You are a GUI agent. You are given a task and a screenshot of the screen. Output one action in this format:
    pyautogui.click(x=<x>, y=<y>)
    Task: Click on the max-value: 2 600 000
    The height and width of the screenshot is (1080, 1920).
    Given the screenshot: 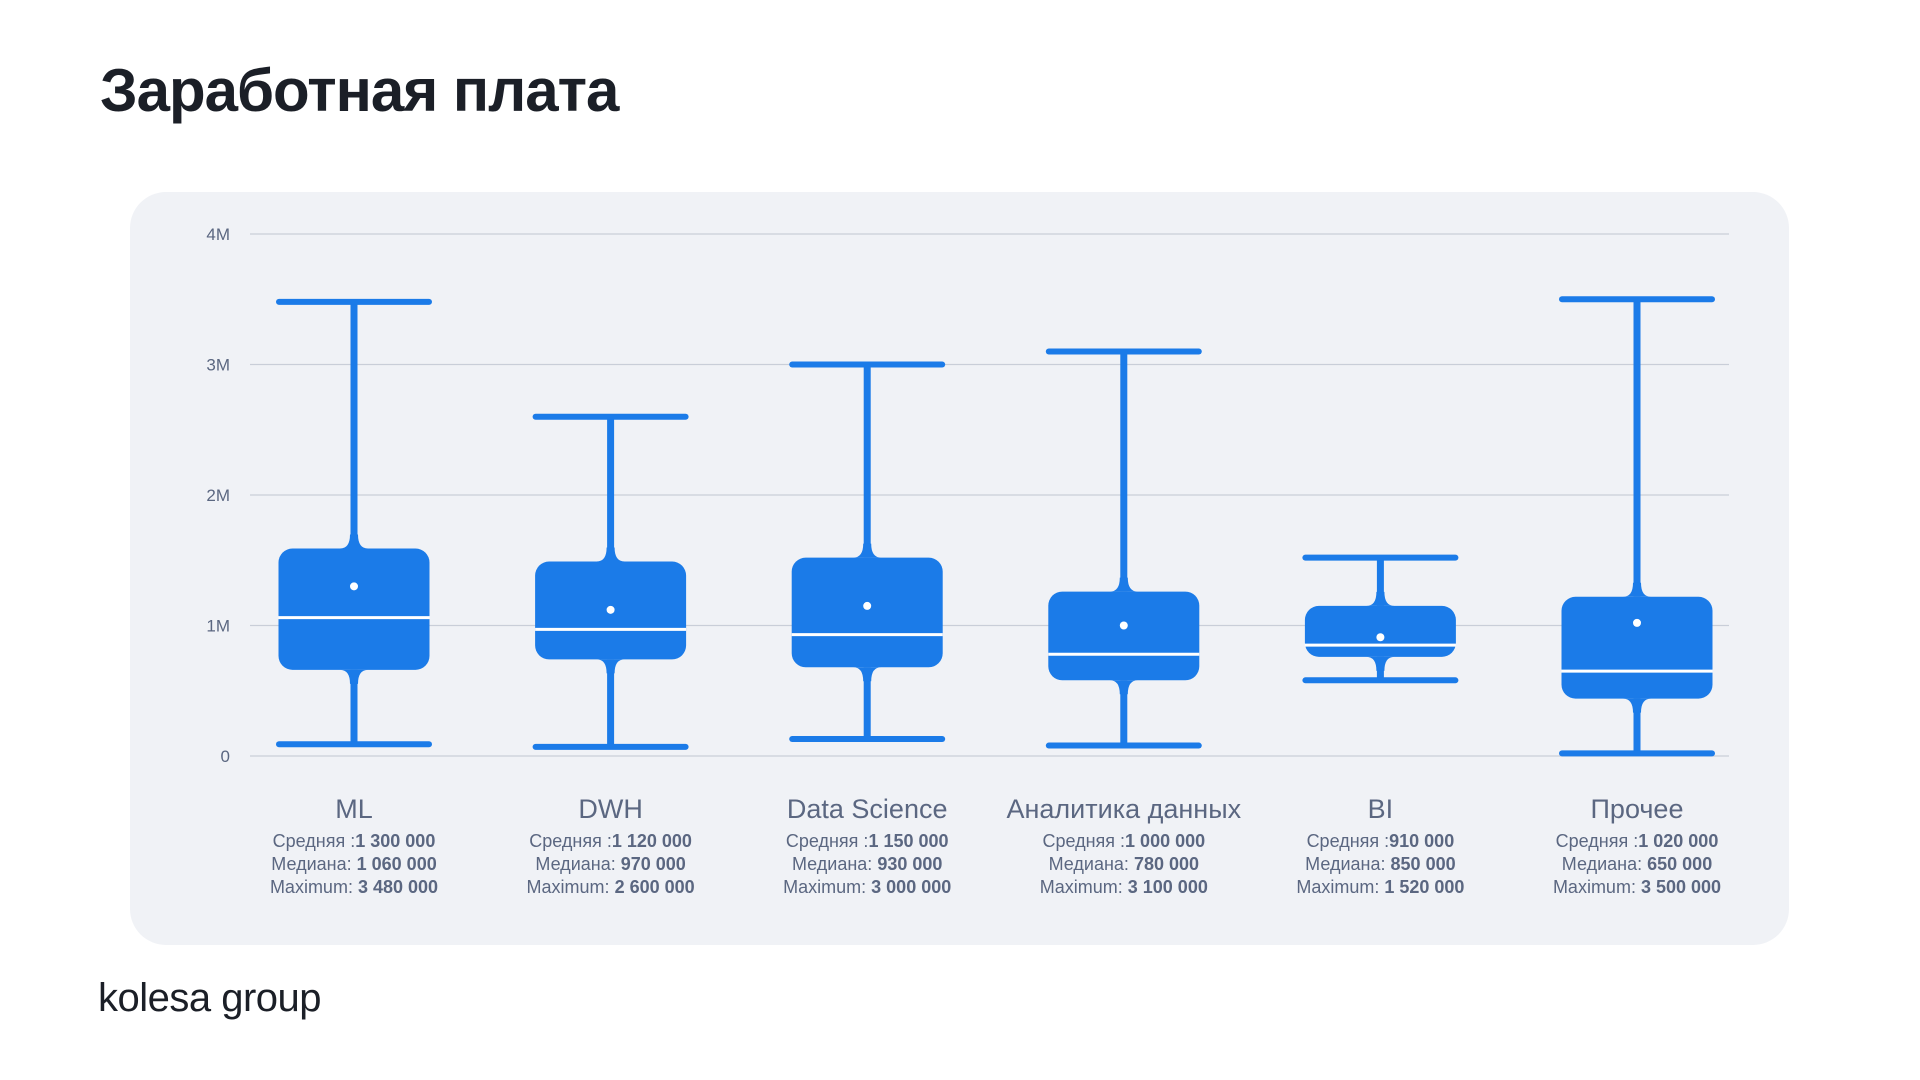 What is the action you would take?
    pyautogui.click(x=654, y=887)
    